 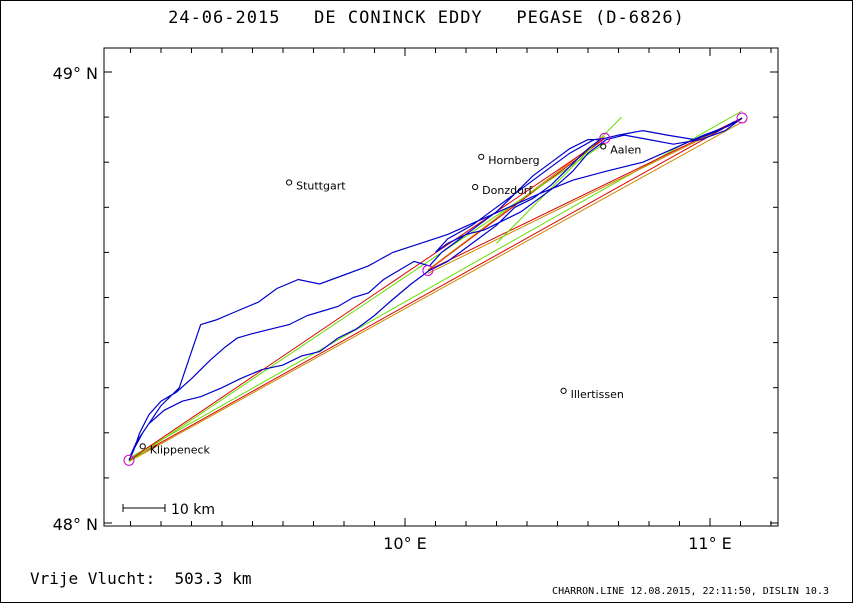 I want to click on scale-bar: 10 km, so click(x=168, y=510).